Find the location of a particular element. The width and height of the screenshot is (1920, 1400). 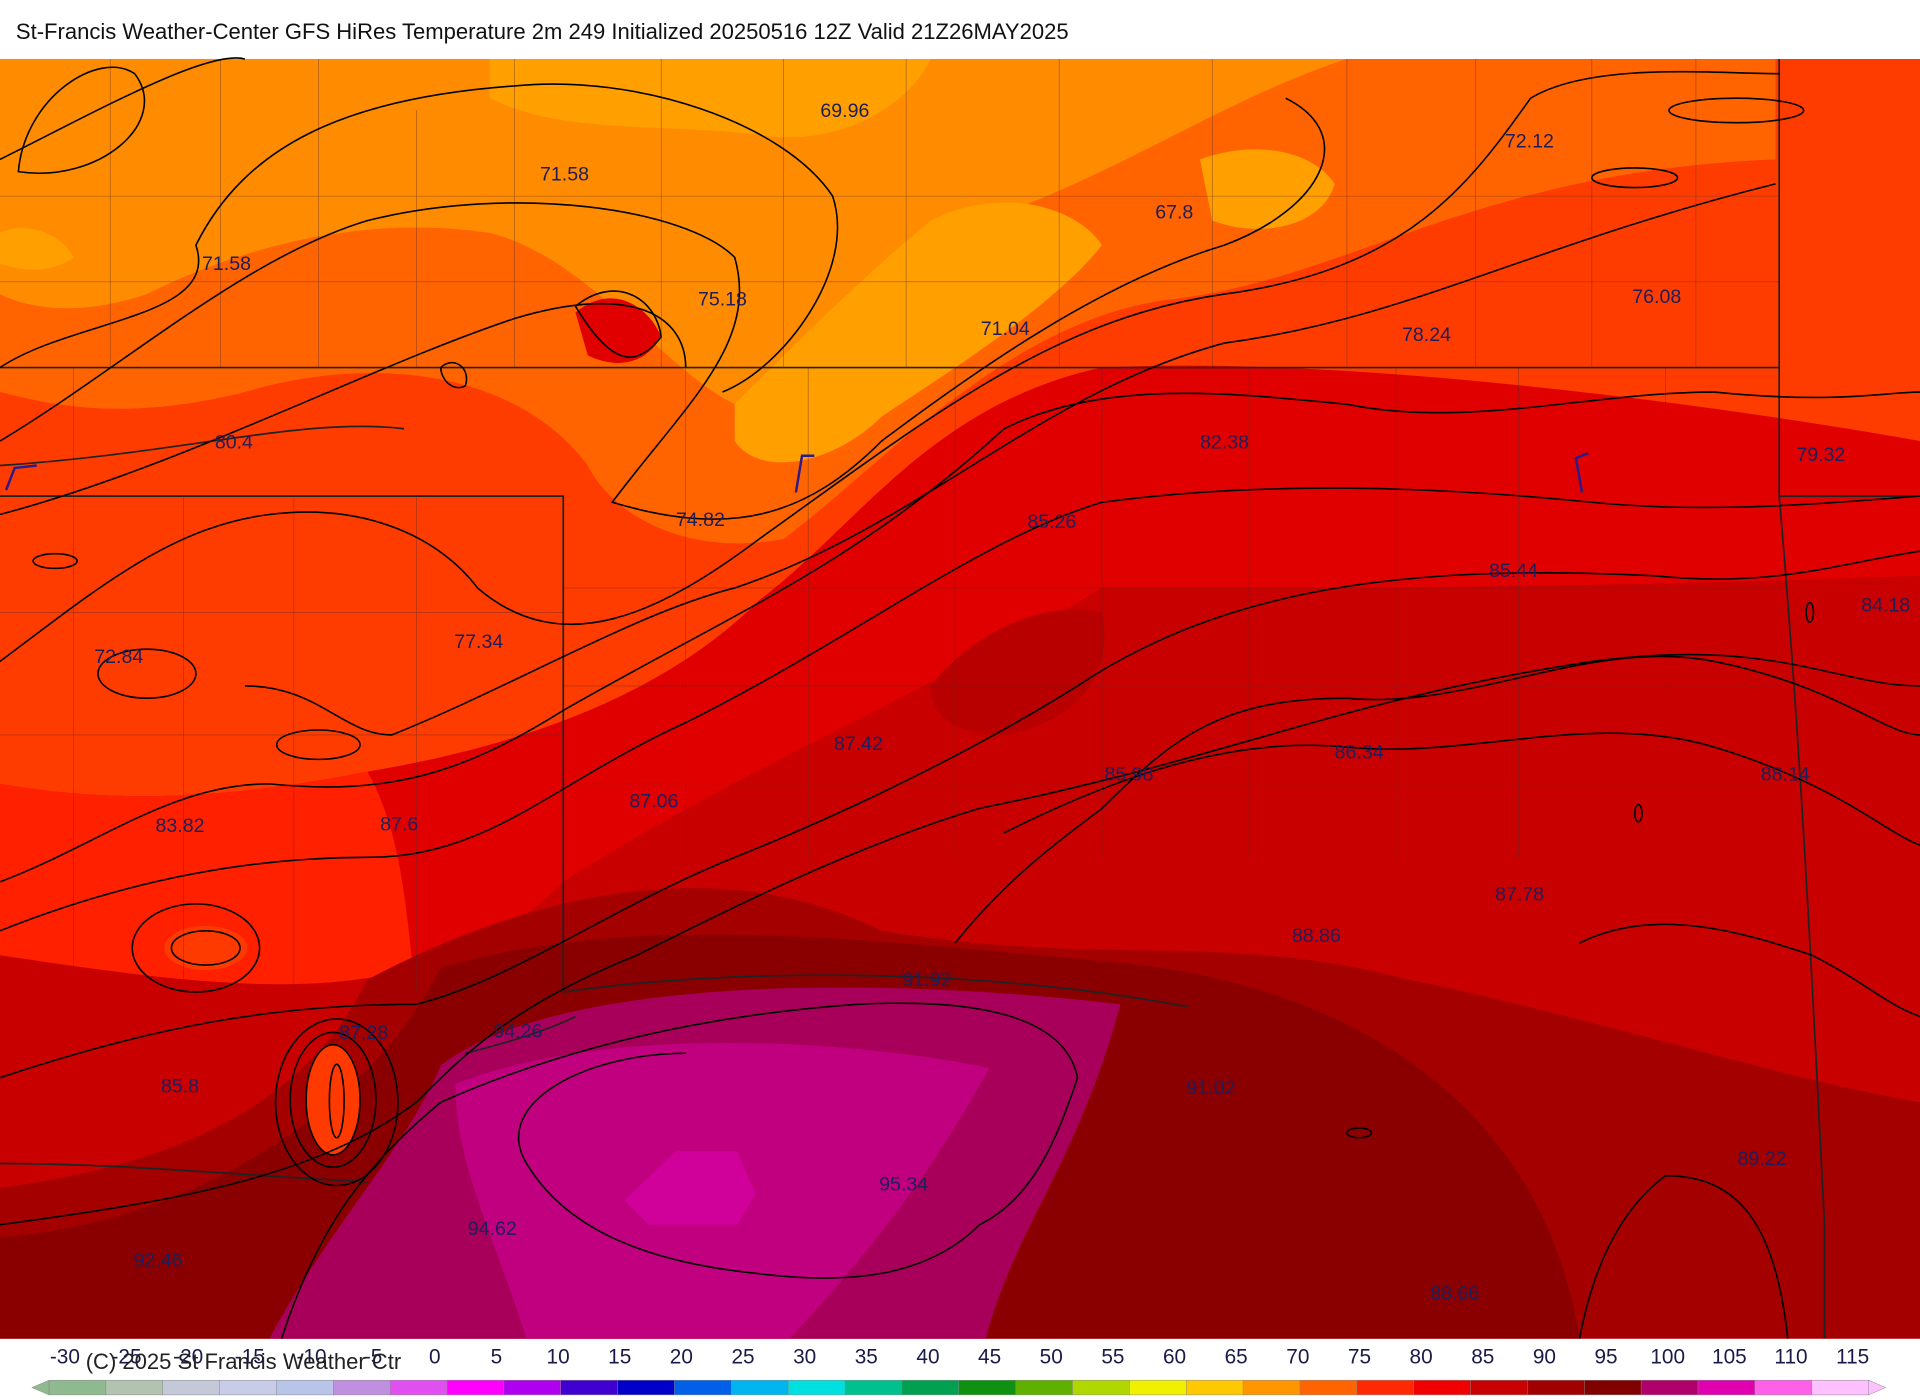

temperature-label: 77.34 is located at coordinates (478, 642).